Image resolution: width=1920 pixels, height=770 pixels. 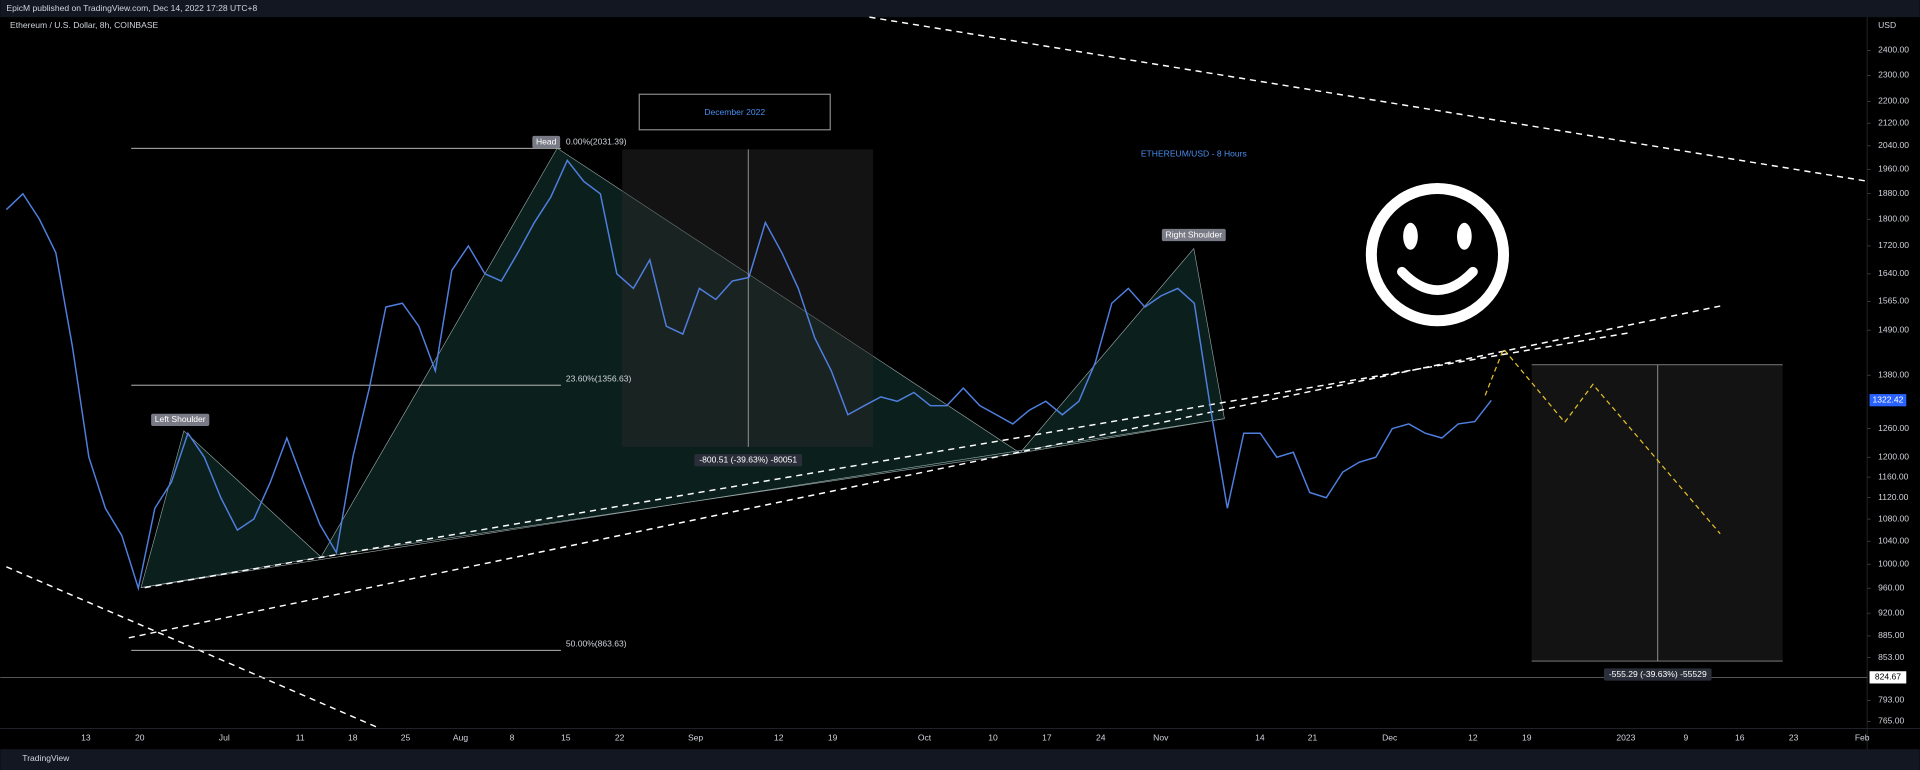 I want to click on pattern-label: Right Shoulder, so click(x=1194, y=234).